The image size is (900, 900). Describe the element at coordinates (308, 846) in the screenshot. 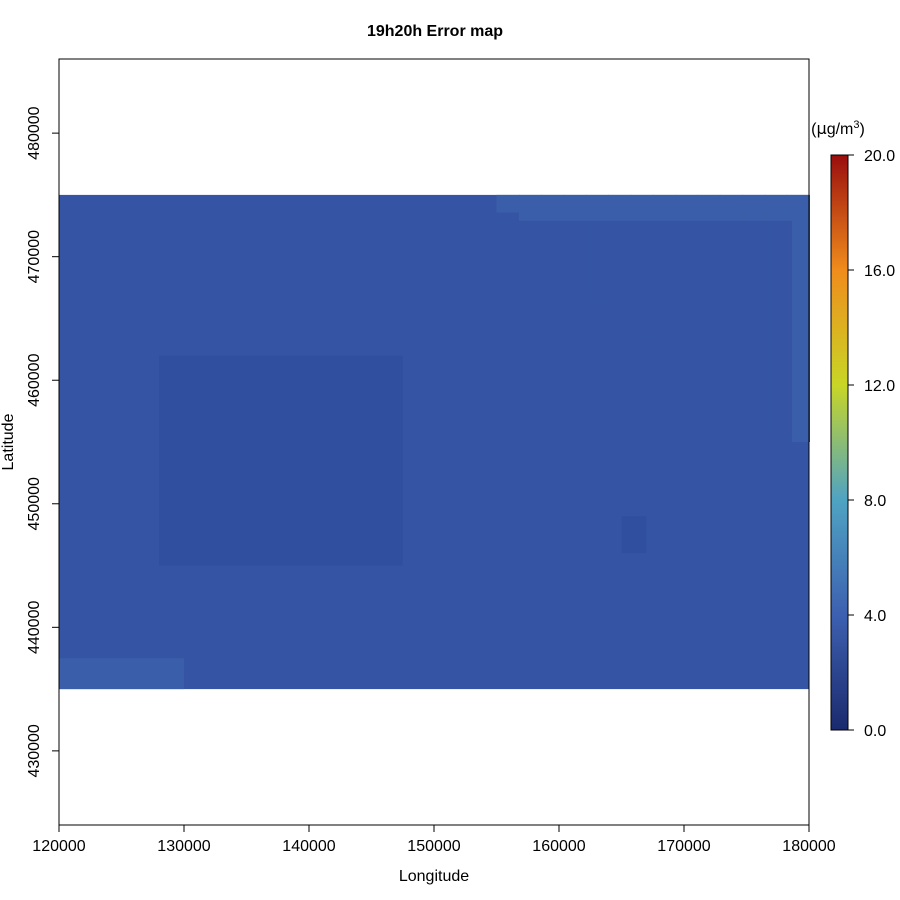

I see `x-tick-label: 140000` at that location.